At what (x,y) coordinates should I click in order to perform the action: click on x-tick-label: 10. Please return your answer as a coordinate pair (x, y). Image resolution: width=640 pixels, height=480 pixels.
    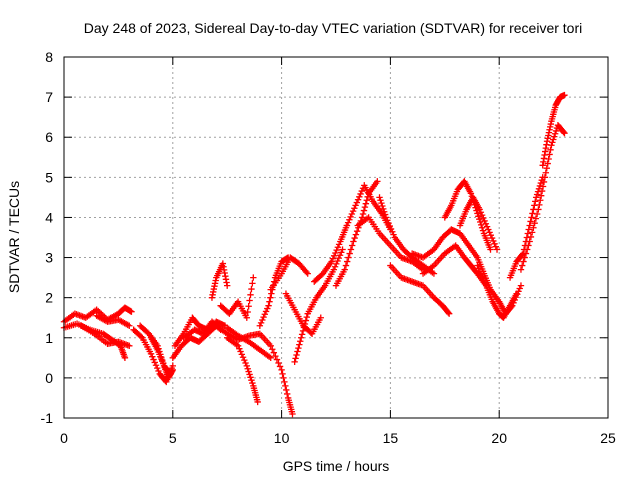
    Looking at the image, I should click on (282, 438).